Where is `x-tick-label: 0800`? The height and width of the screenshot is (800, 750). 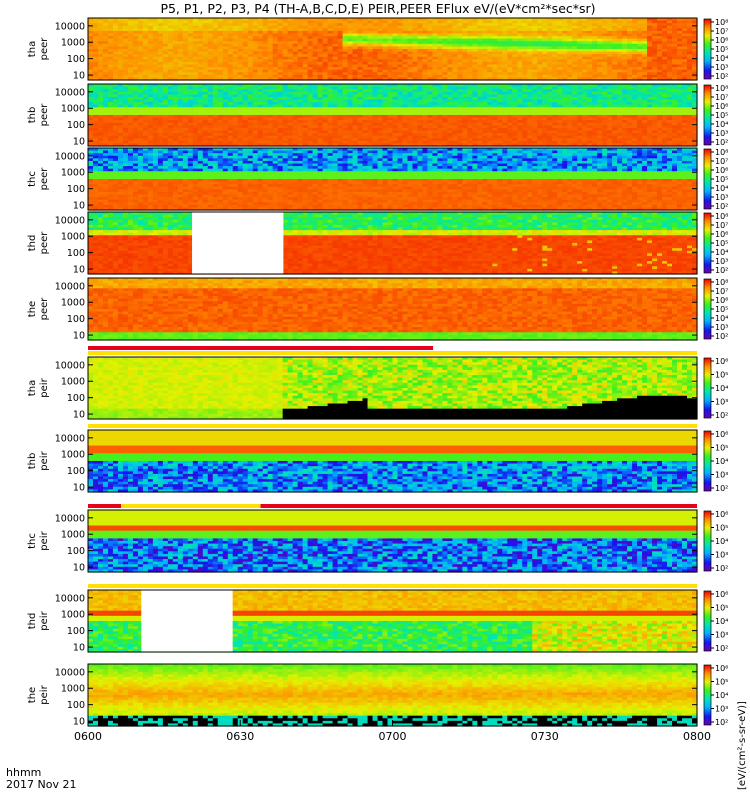
x-tick-label: 0800 is located at coordinates (697, 736).